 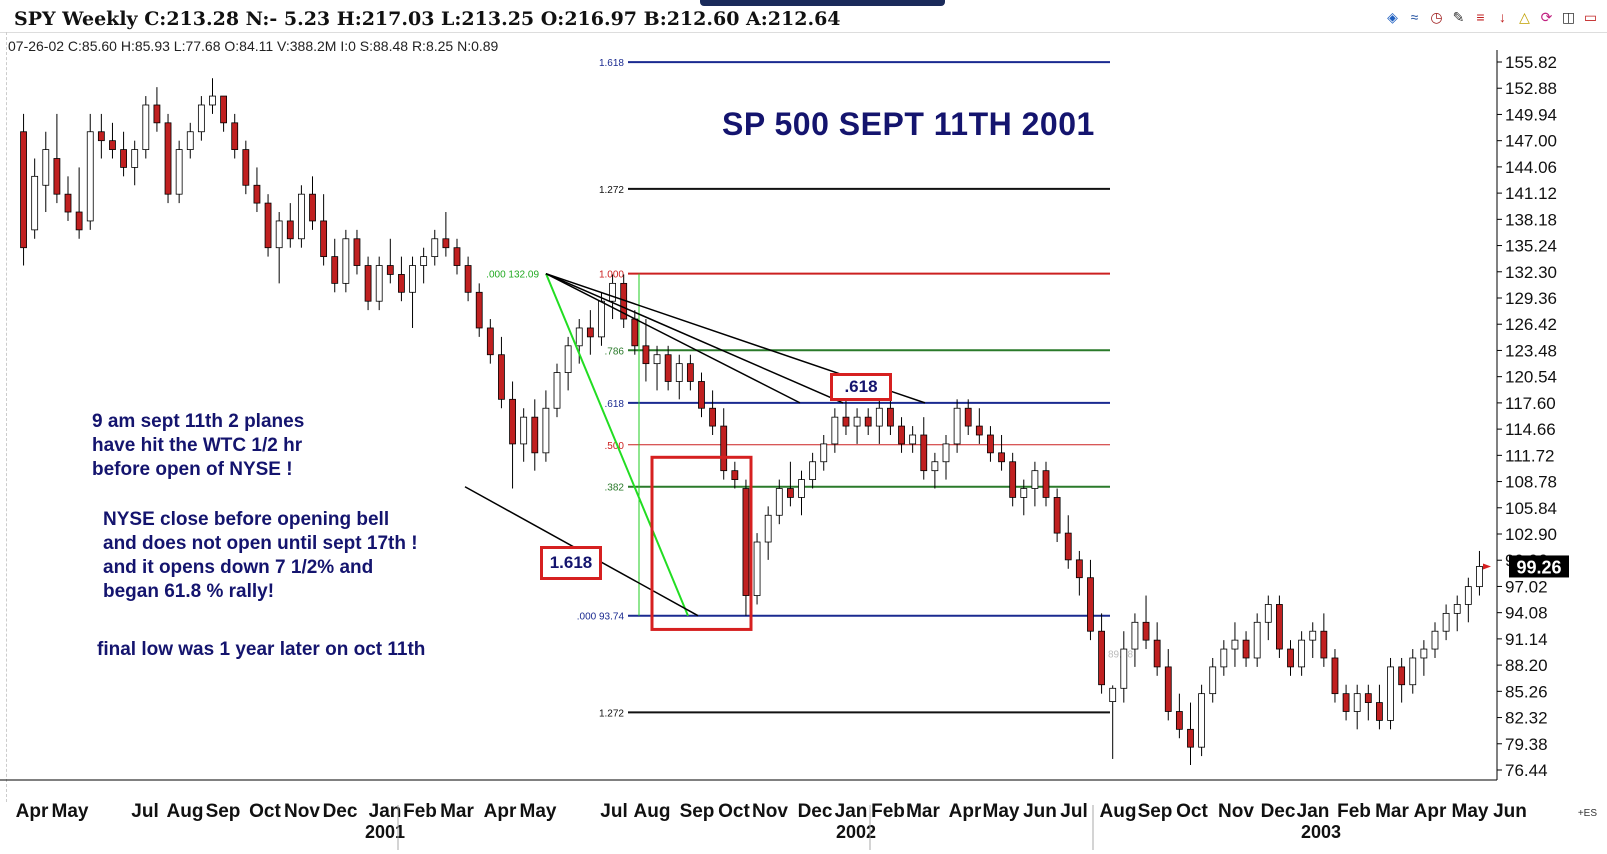 I want to click on trash-icon: ◫, so click(x=1568, y=17).